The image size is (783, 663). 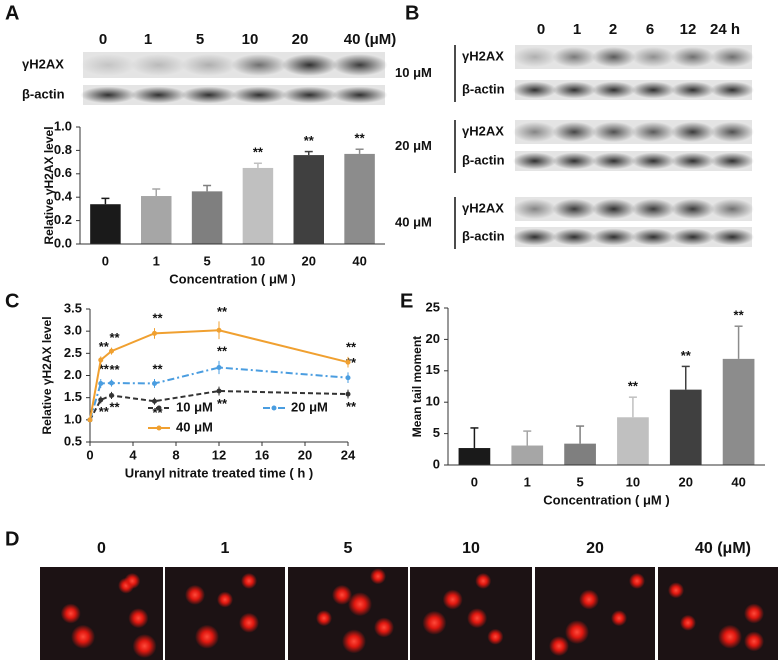 What do you see at coordinates (12, 301) in the screenshot?
I see `panel-label: C` at bounding box center [12, 301].